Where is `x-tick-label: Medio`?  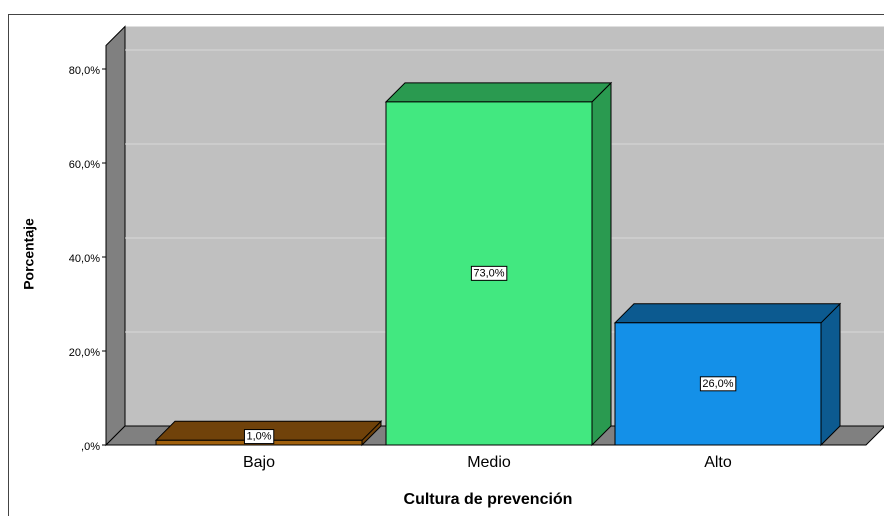 x-tick-label: Medio is located at coordinates (489, 462).